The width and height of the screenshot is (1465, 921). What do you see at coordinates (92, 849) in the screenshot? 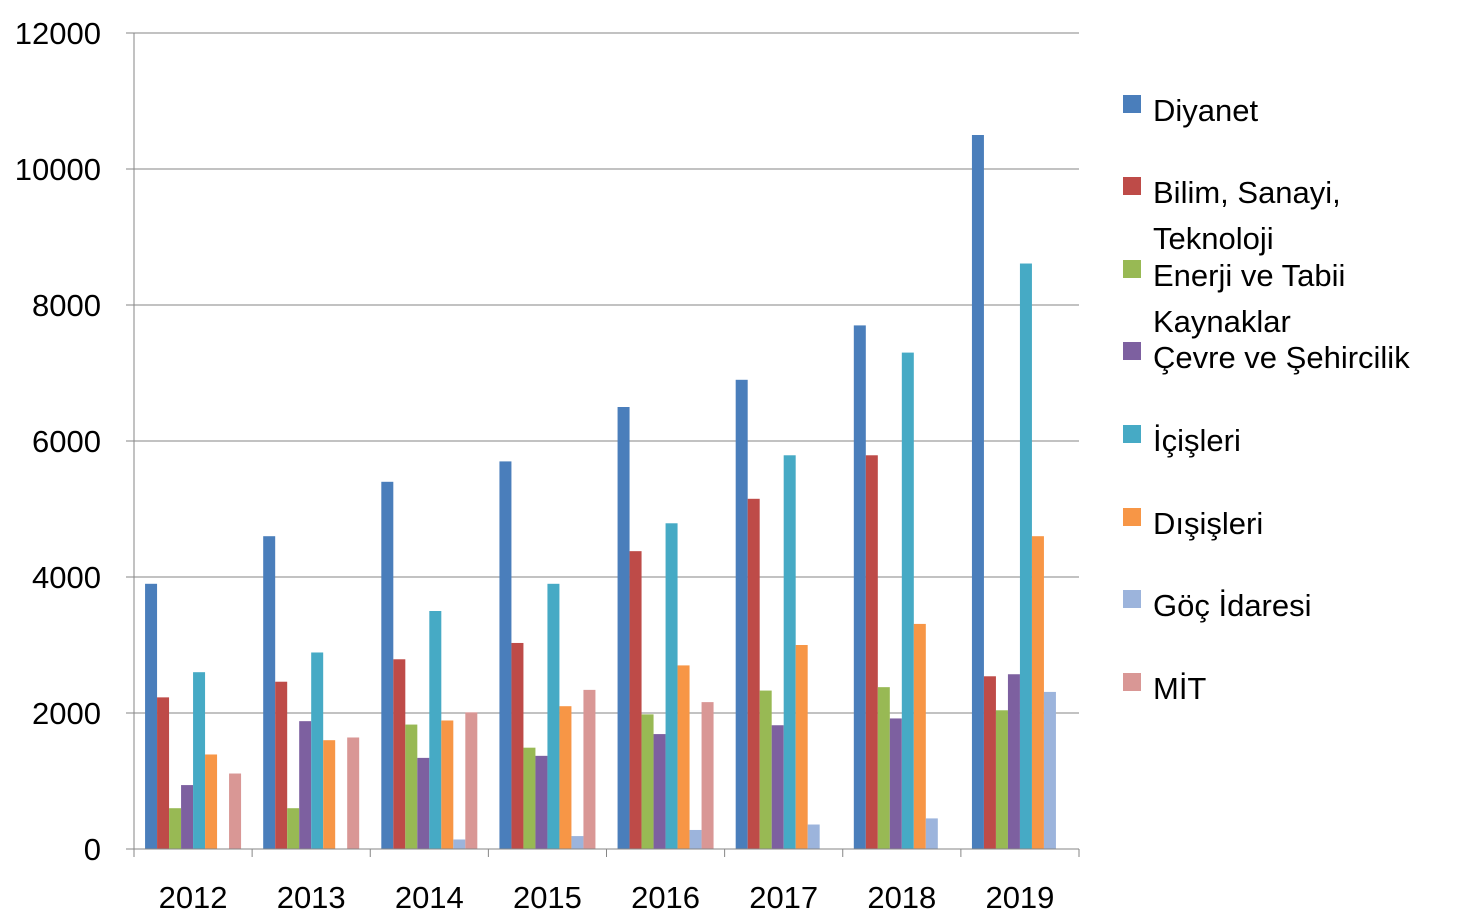
I see `y-tick-label: 0` at bounding box center [92, 849].